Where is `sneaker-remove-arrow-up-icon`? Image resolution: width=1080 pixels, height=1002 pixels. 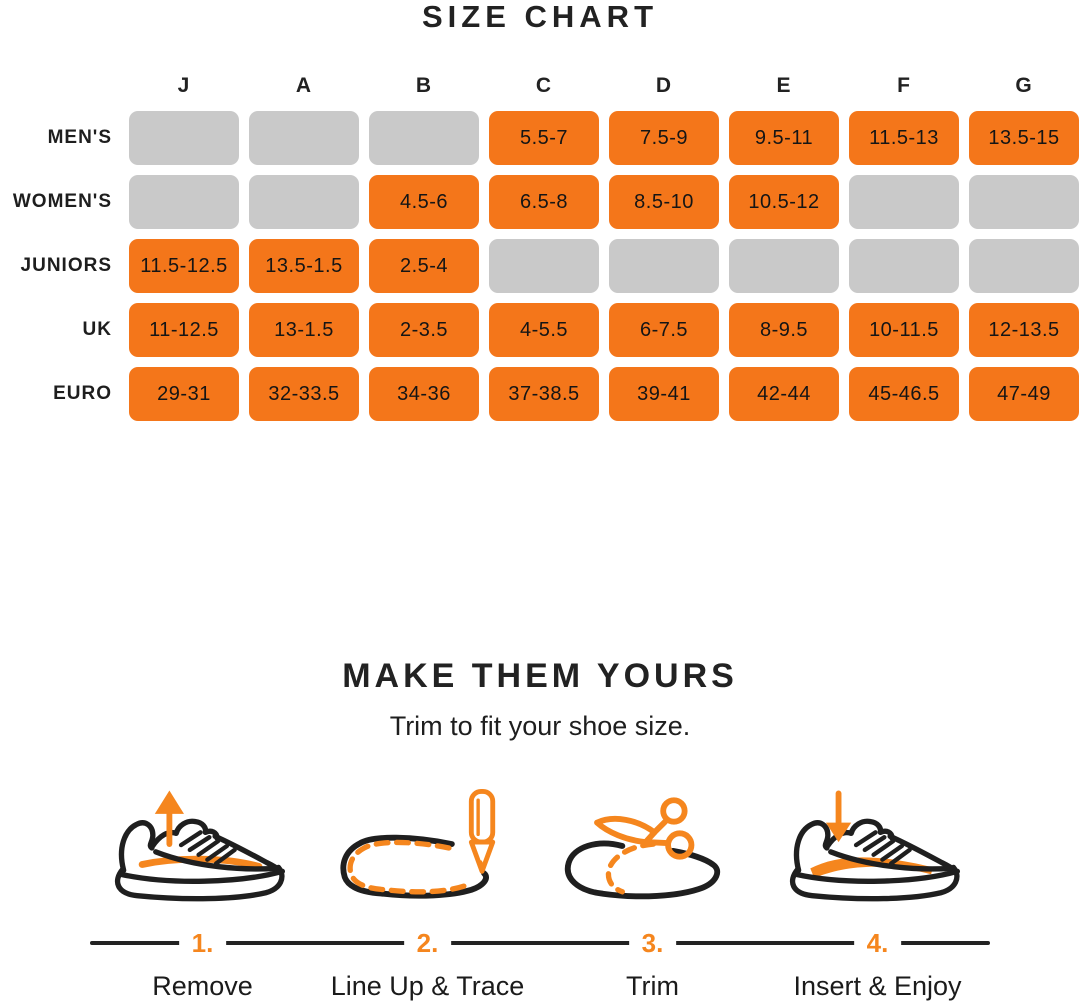
sneaker-remove-arrow-up-icon is located at coordinates (200, 846).